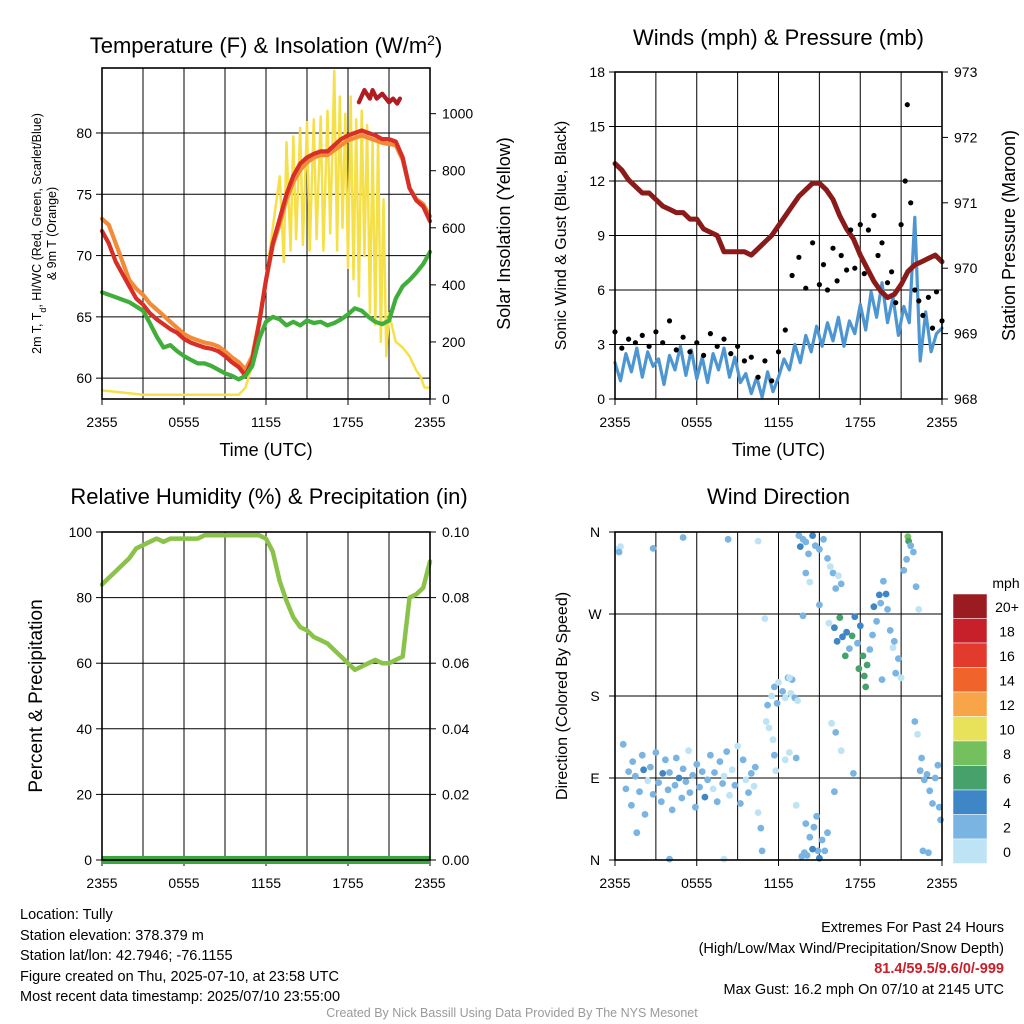 This screenshot has width=1024, height=1024. What do you see at coordinates (1007, 656) in the screenshot?
I see `colorbar-label: 16` at bounding box center [1007, 656].